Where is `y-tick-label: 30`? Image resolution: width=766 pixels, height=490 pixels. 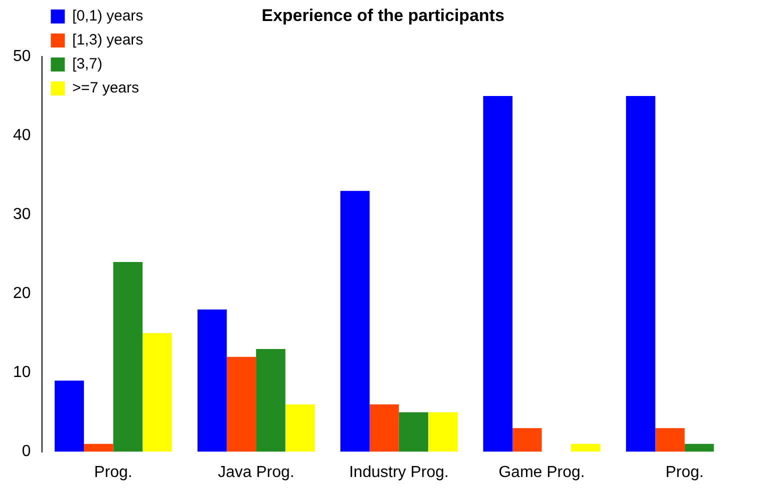 y-tick-label: 30 is located at coordinates (22, 214).